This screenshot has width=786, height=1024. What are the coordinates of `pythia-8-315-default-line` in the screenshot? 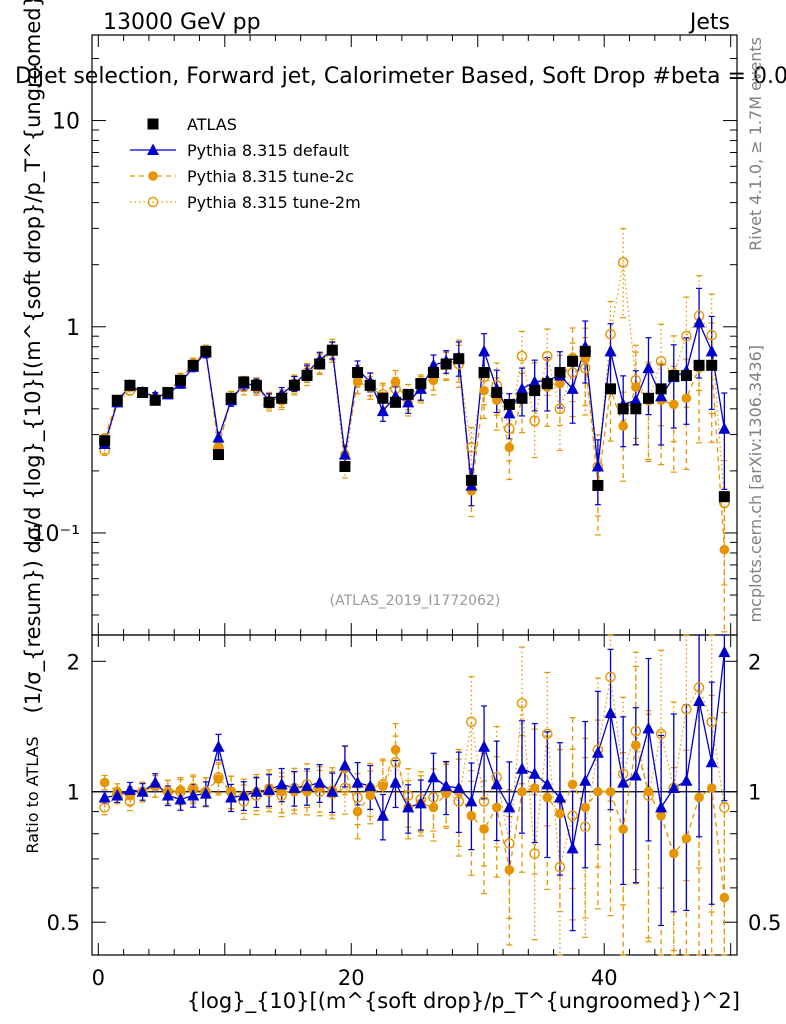 It's located at (414, 403).